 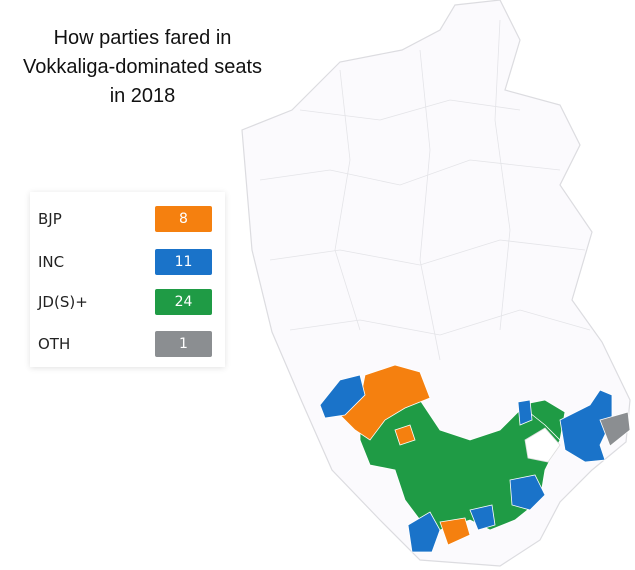 What do you see at coordinates (127, 279) in the screenshot?
I see `legend: BJP 8 INC 11 JD(S)+ 24 OTH 1` at bounding box center [127, 279].